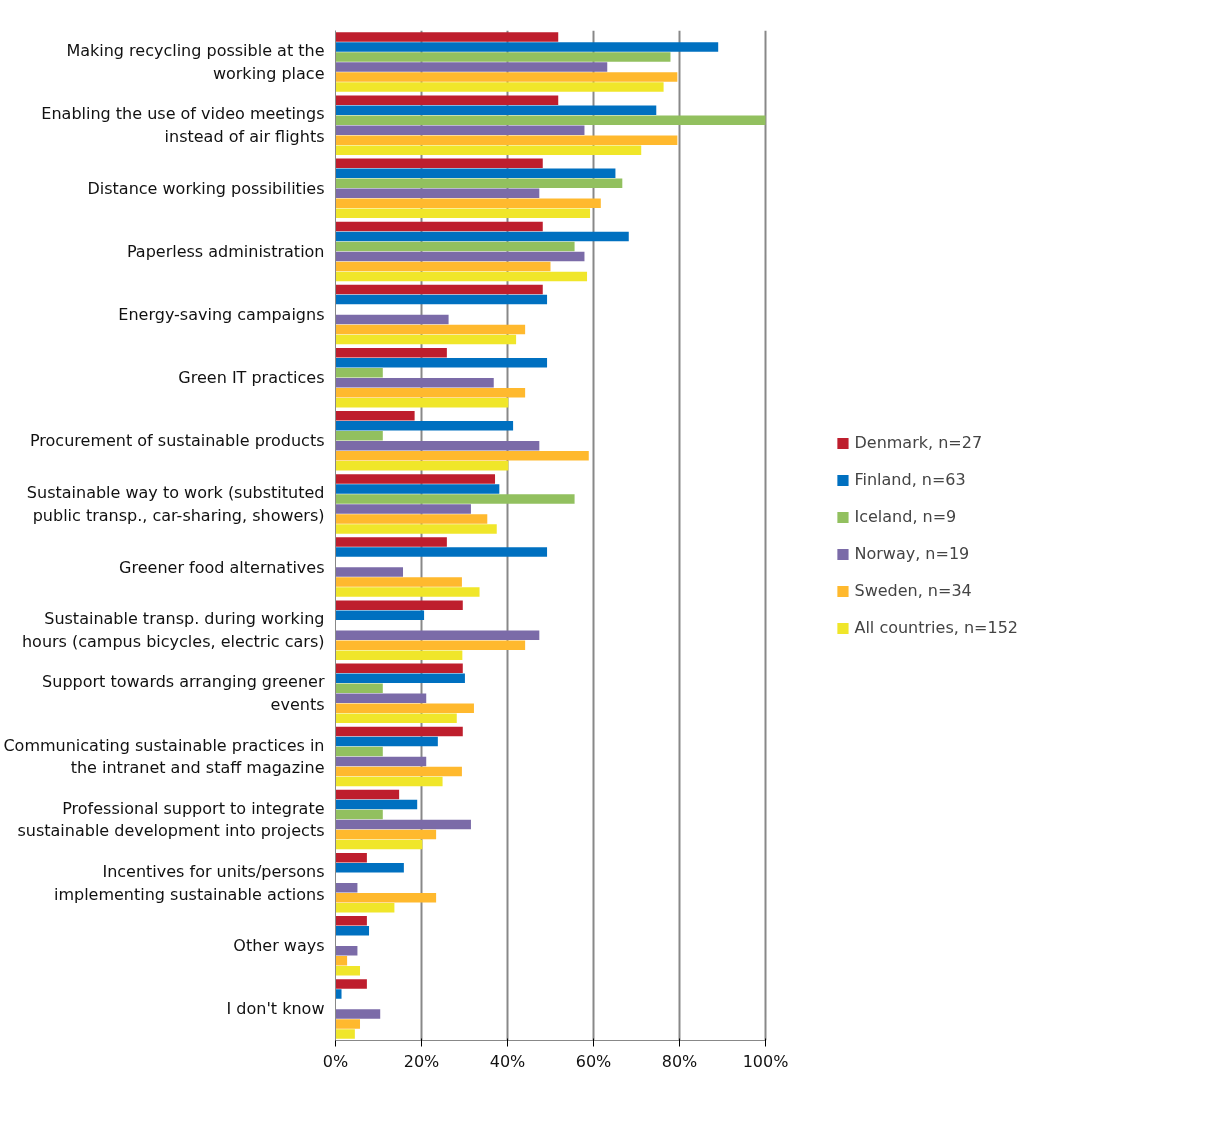 This screenshot has width=1221, height=1135. I want to click on x-tick-label: 0%, so click(335, 1061).